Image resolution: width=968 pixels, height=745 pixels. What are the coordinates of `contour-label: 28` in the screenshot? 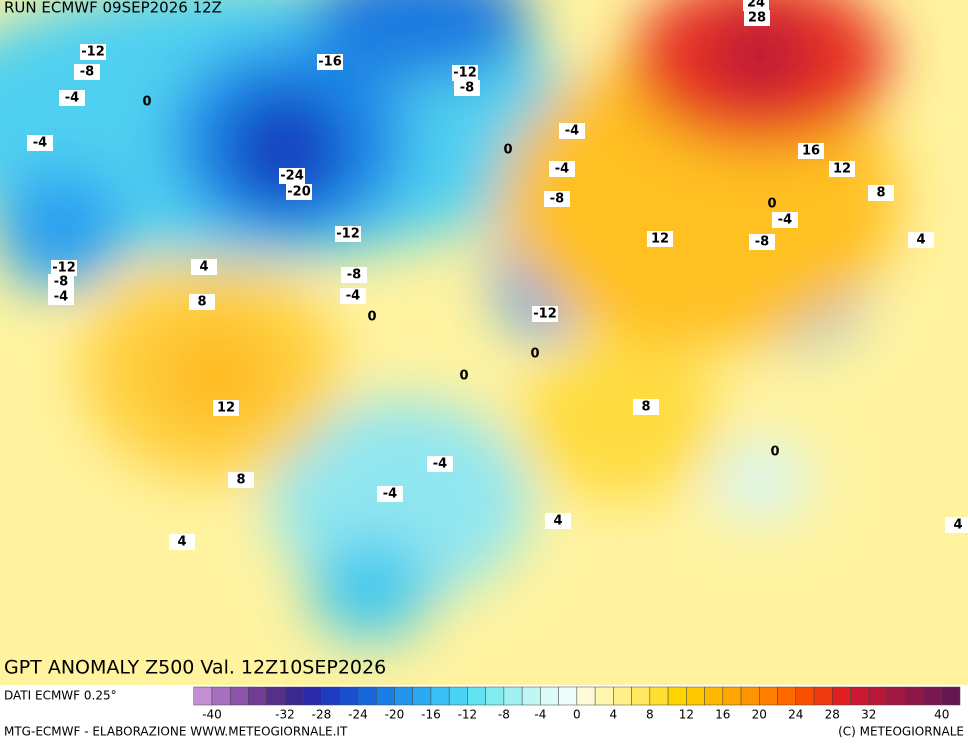 It's located at (757, 18).